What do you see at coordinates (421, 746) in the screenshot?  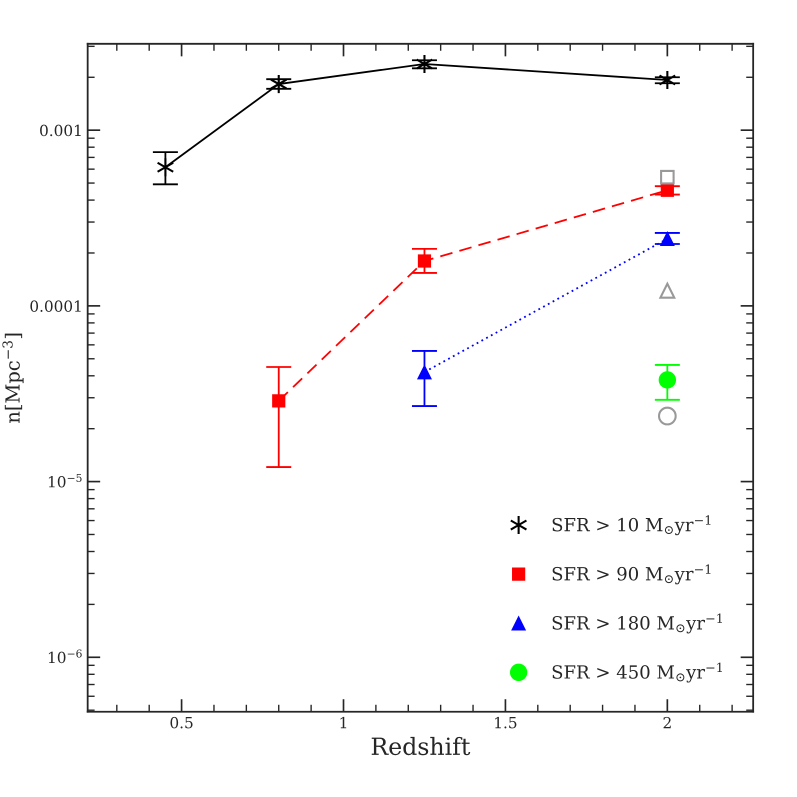 I see `x-axis-title: Redshift` at bounding box center [421, 746].